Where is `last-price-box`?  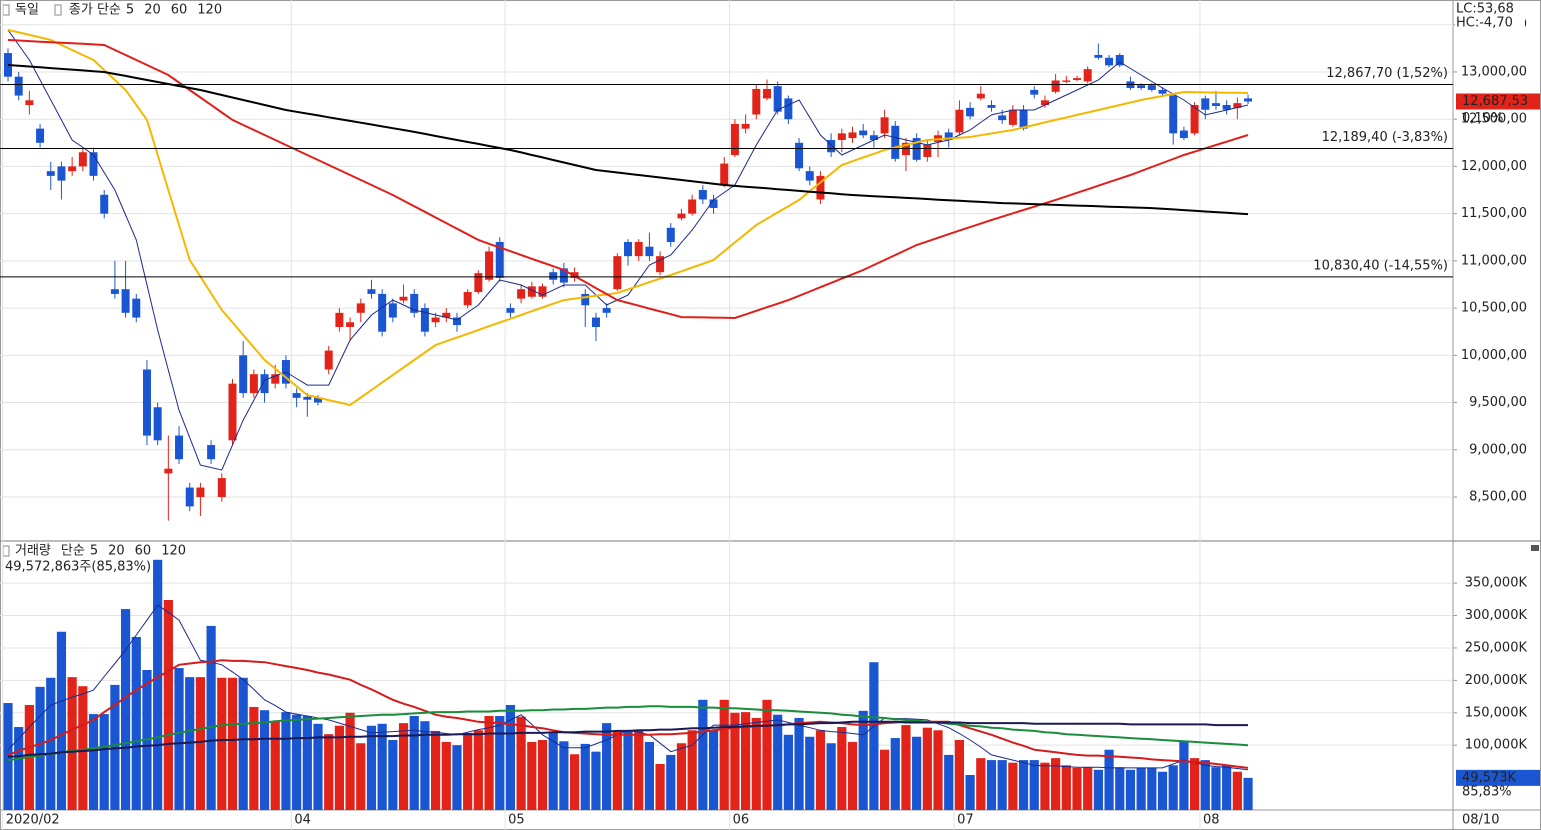 last-price-box is located at coordinates (1498, 101).